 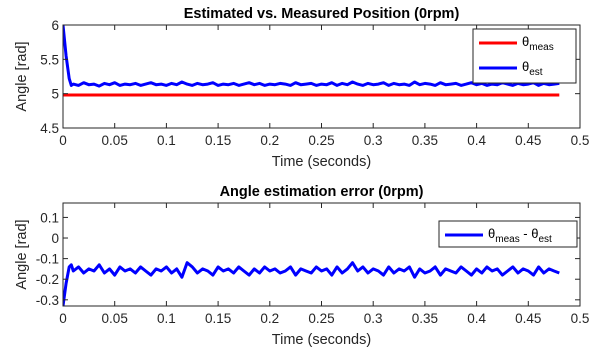 What do you see at coordinates (47, 300) in the screenshot?
I see `bottom-y-tick-label: -0.3` at bounding box center [47, 300].